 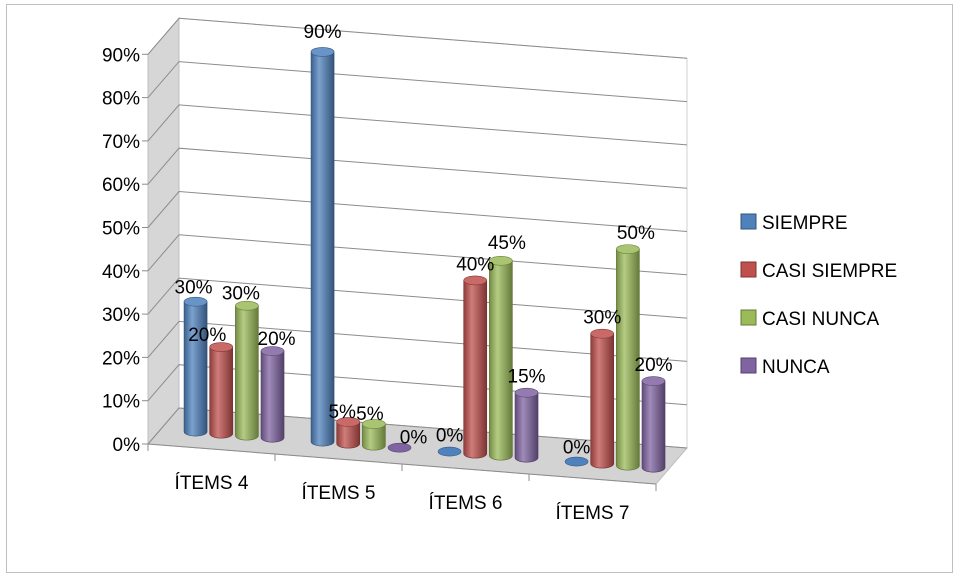 What do you see at coordinates (475, 264) in the screenshot?
I see `data-label: 40%` at bounding box center [475, 264].